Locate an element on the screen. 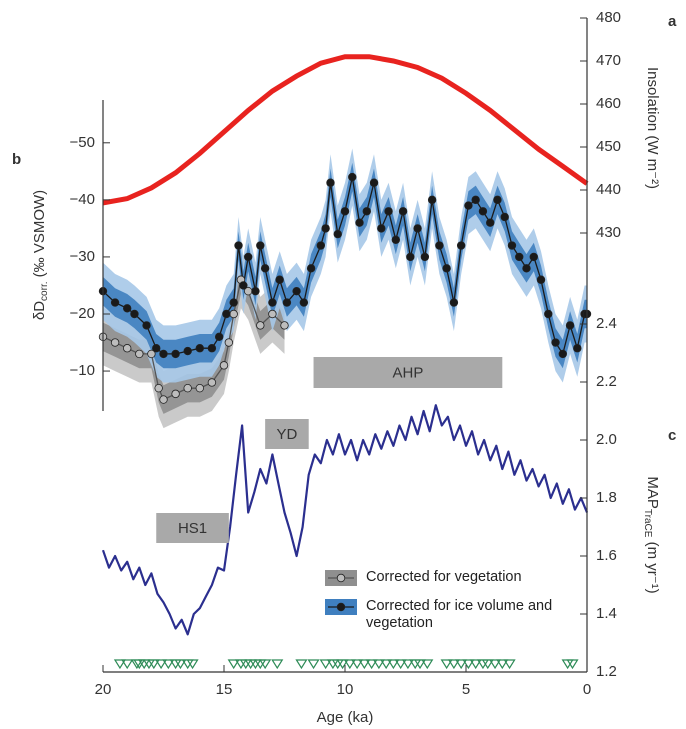 The height and width of the screenshot is (729, 686). x-tick-label: 5 is located at coordinates (466, 689).